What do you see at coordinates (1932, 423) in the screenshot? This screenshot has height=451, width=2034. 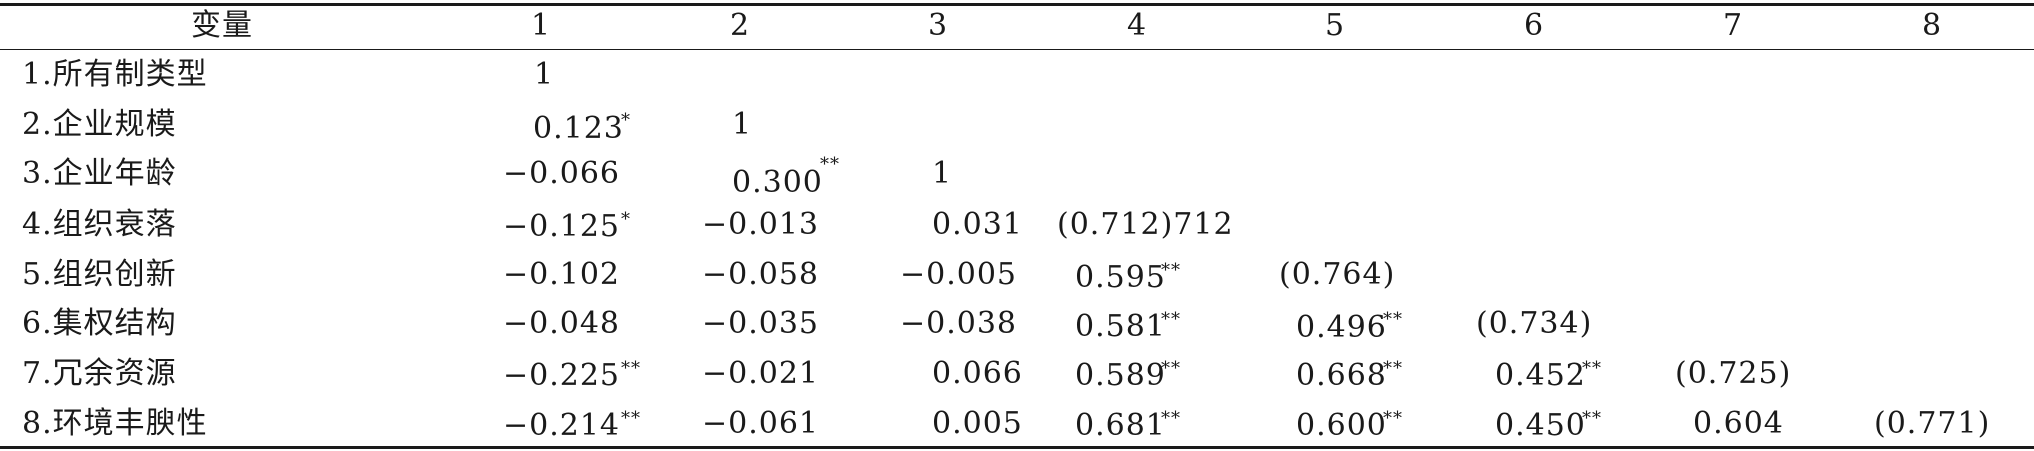 I see `row-8-col-8-value: (0.771)` at bounding box center [1932, 423].